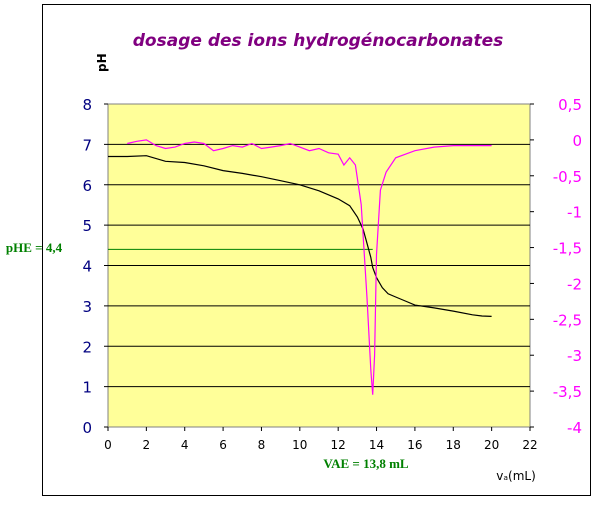  I want to click on right-tick-label-6: -2,5, so click(567, 320).